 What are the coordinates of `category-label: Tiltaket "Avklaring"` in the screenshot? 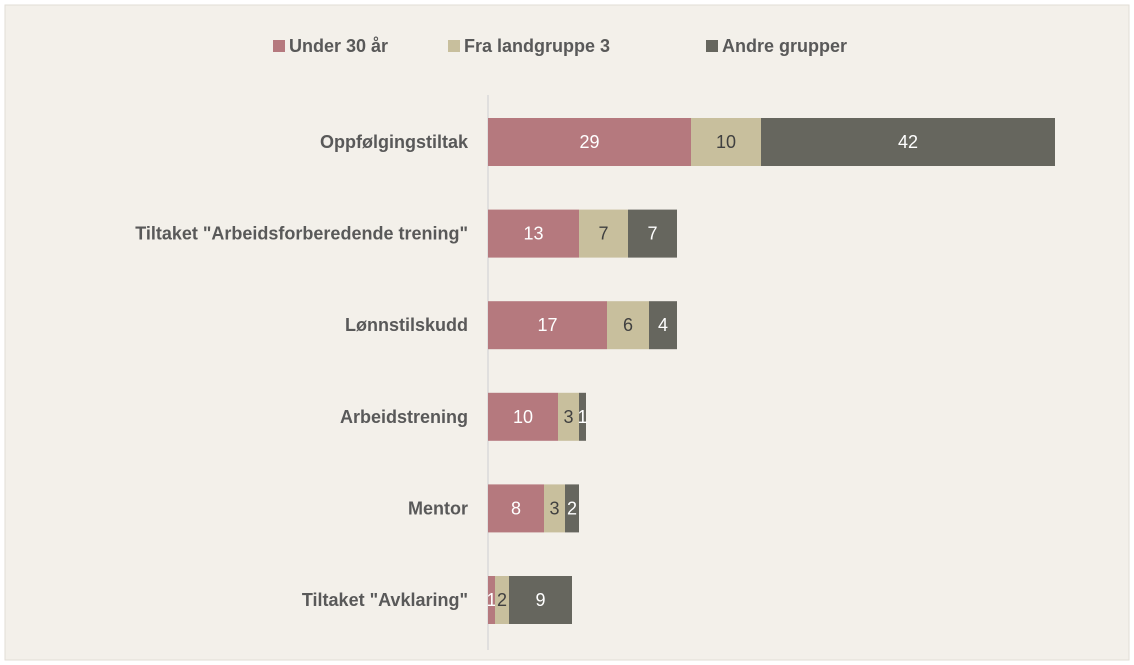 It's located at (385, 600).